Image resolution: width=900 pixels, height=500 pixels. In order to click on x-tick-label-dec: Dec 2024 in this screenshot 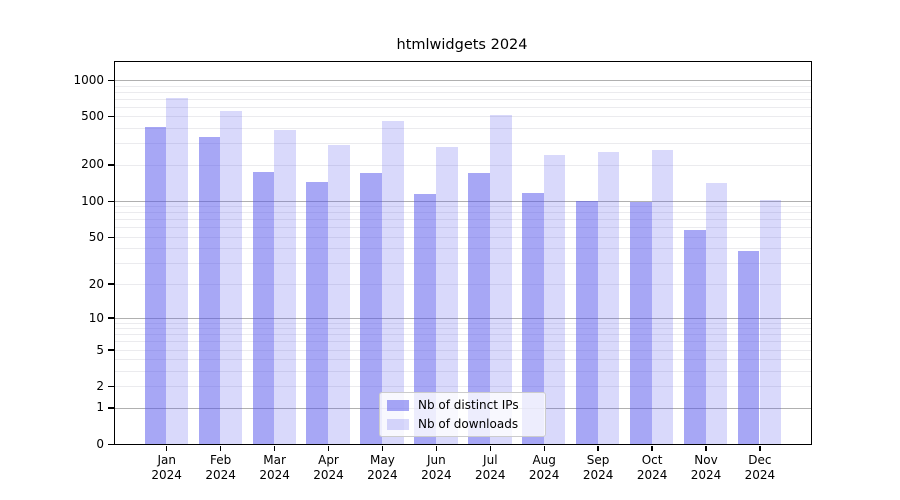, I will do `click(760, 468)`.